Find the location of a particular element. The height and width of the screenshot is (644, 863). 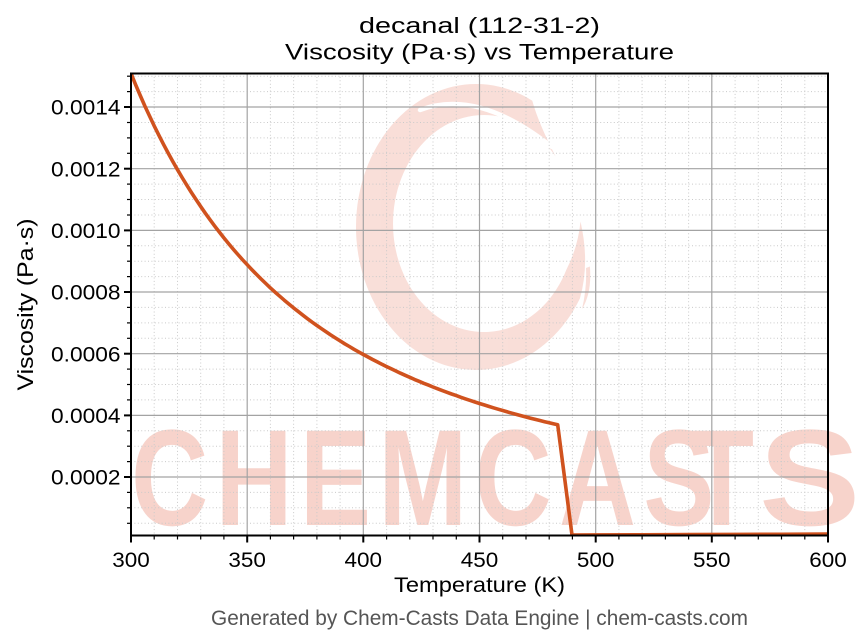

svg-text: 0.0008 is located at coordinates (86, 293).